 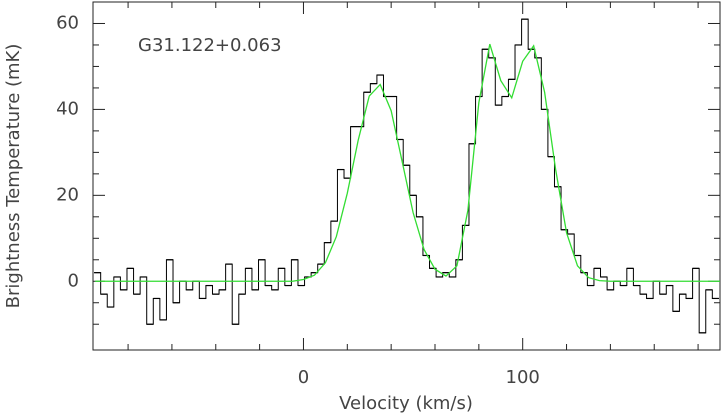 I want to click on x-tick-label: 0, so click(x=303, y=377).